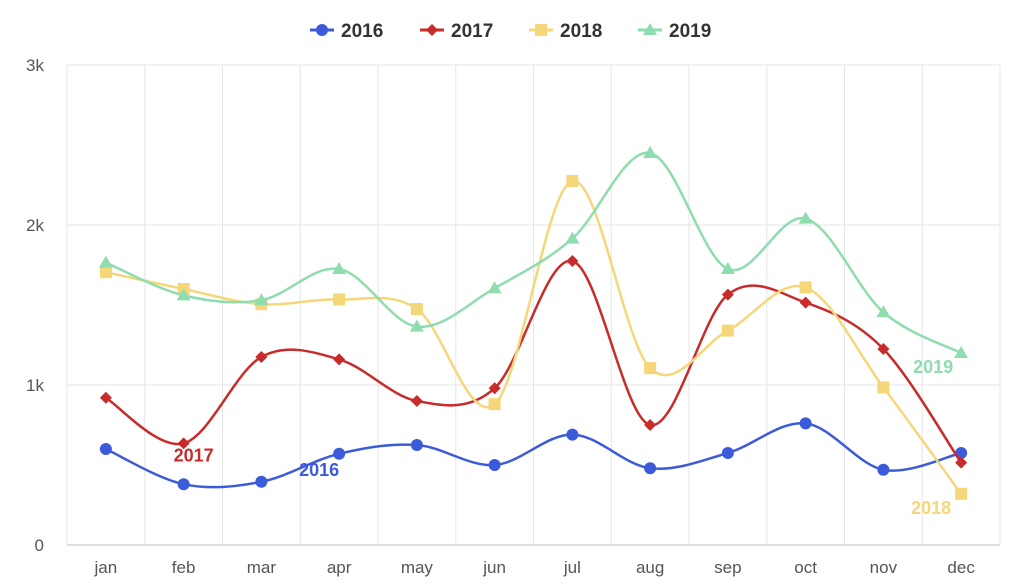 Image resolution: width=1024 pixels, height=588 pixels. I want to click on legend-item-2019: 2019, so click(674, 31).